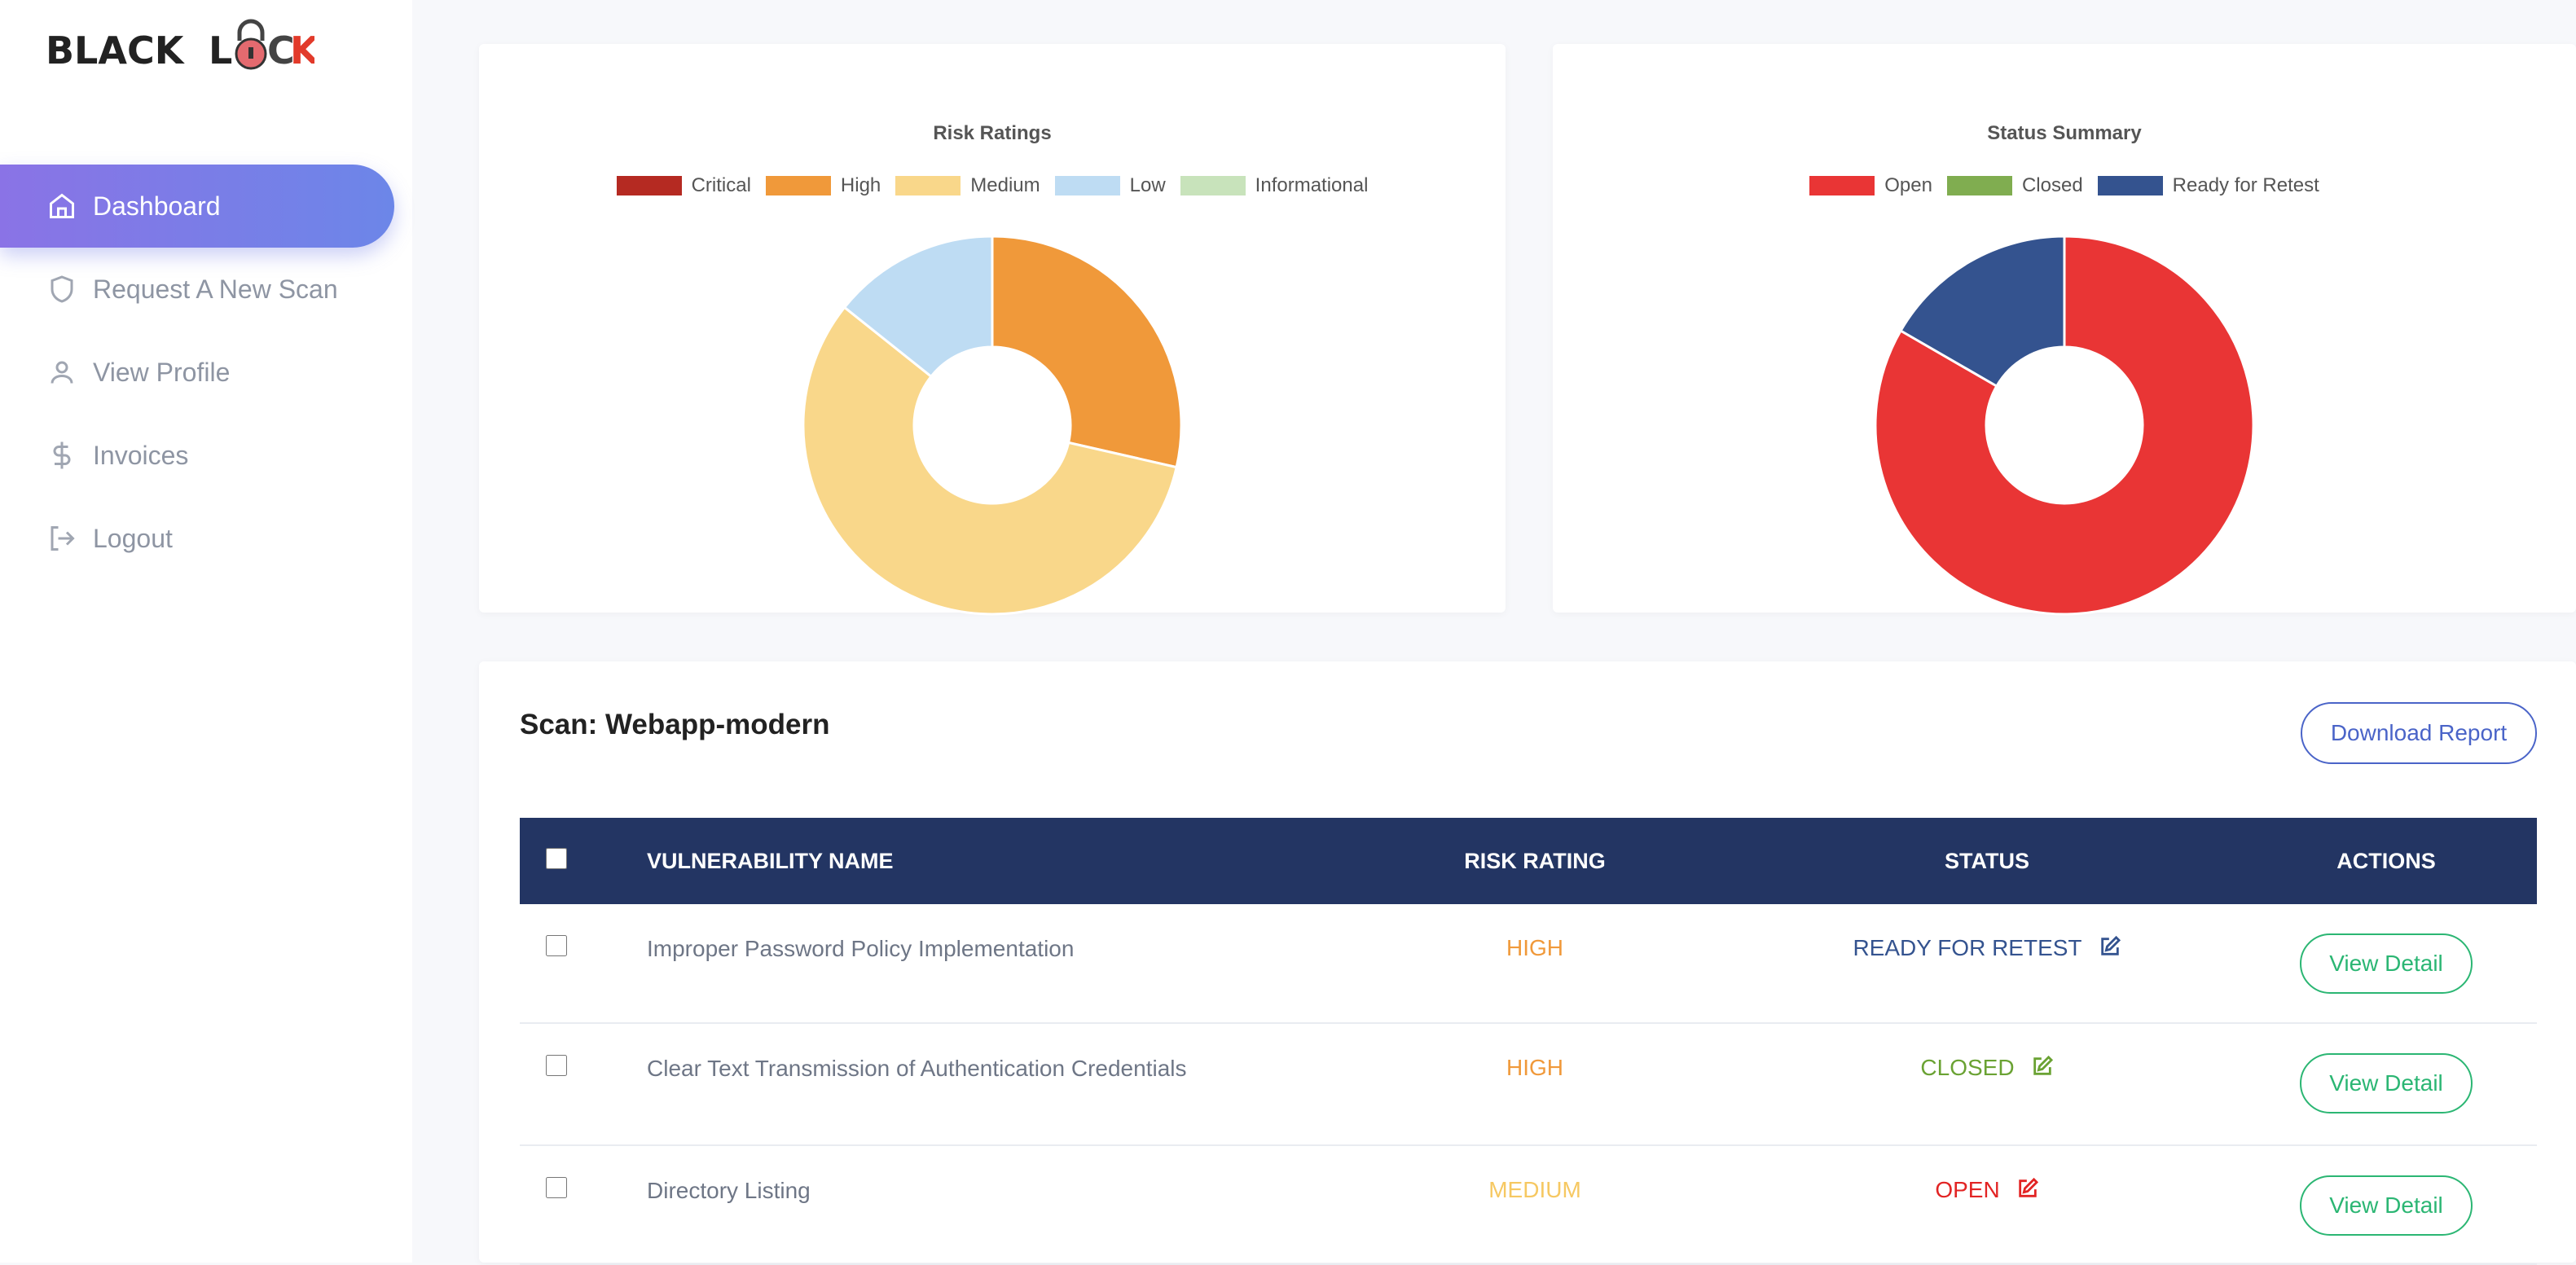  I want to click on risk-ratings-donut, so click(992, 425).